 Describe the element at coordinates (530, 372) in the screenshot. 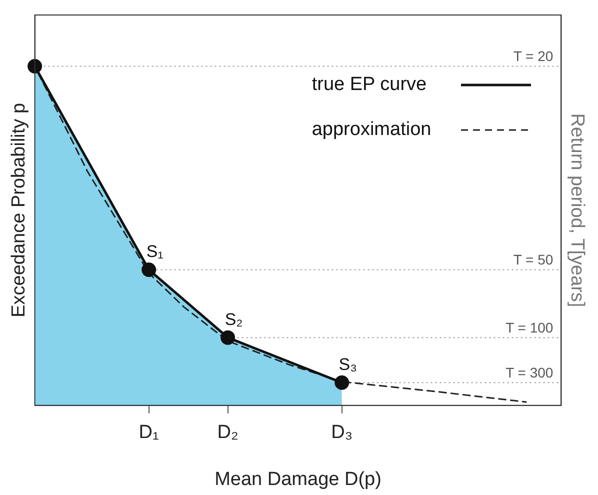

I see `annotation: T = 300` at that location.